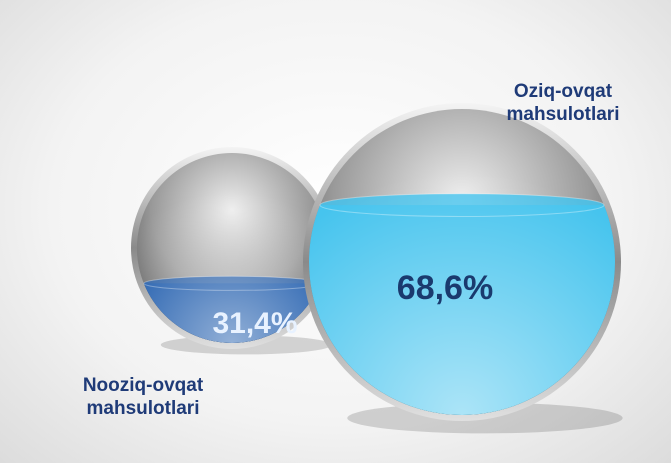  I want to click on category-label: Nooziq-ovqat mahsulotlari, so click(143, 397).